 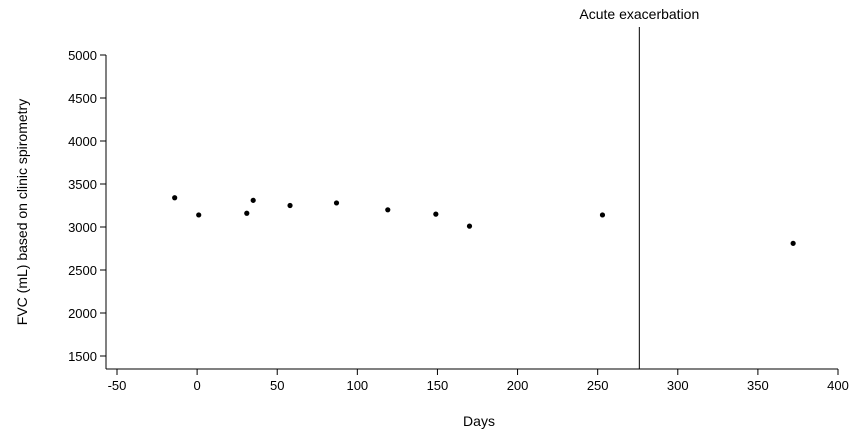 I want to click on x-tick-label: -50, so click(x=117, y=385).